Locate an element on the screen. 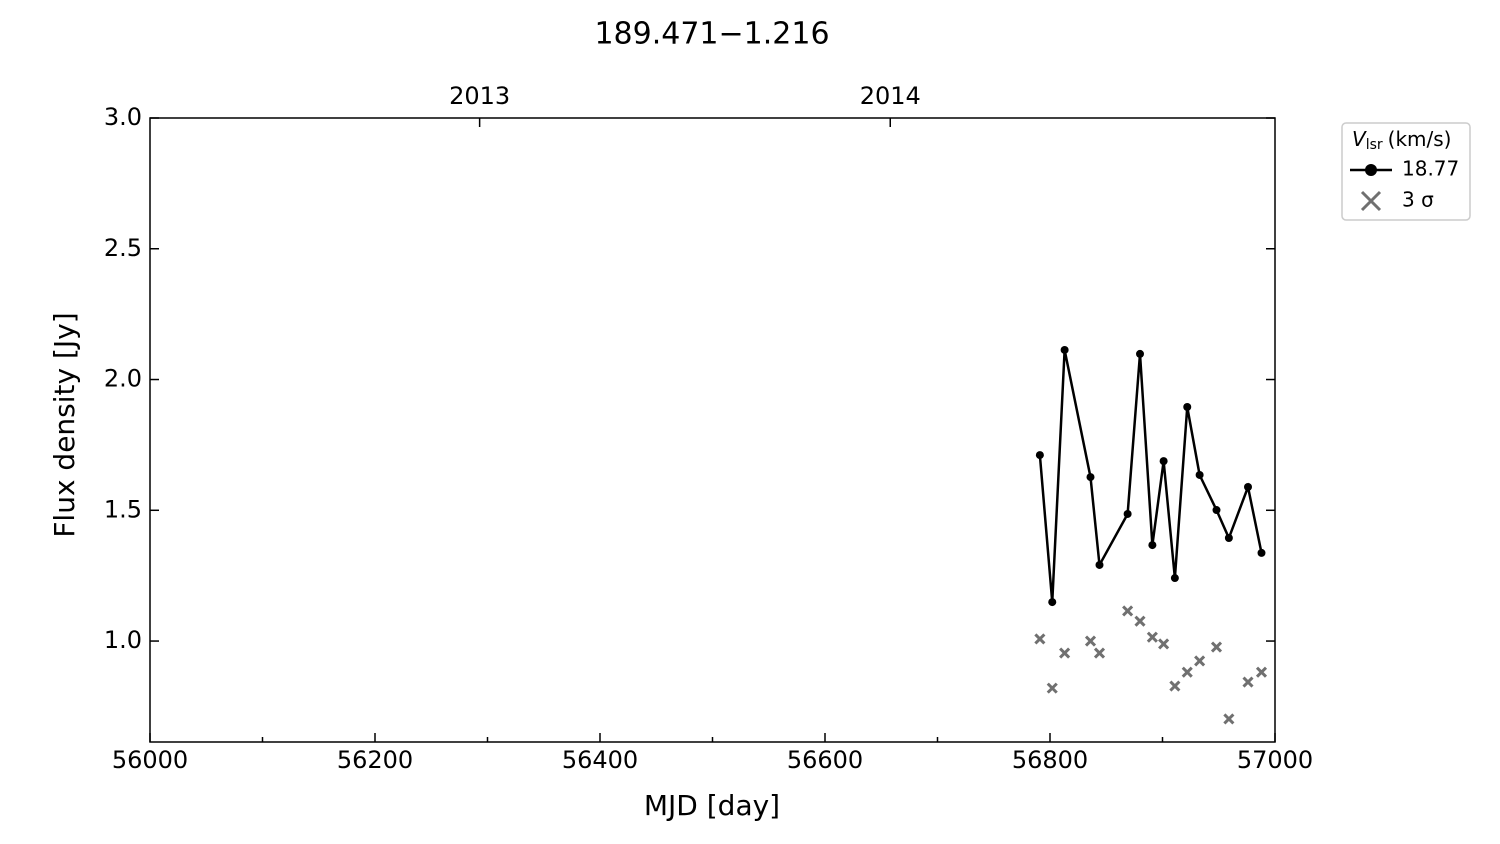  series-line is located at coordinates (1150, 476).